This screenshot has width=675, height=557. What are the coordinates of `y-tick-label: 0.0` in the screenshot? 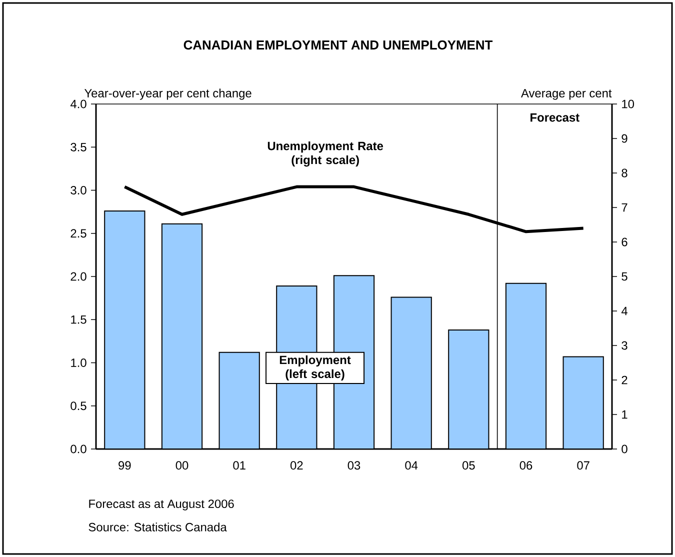 It's located at (78, 449).